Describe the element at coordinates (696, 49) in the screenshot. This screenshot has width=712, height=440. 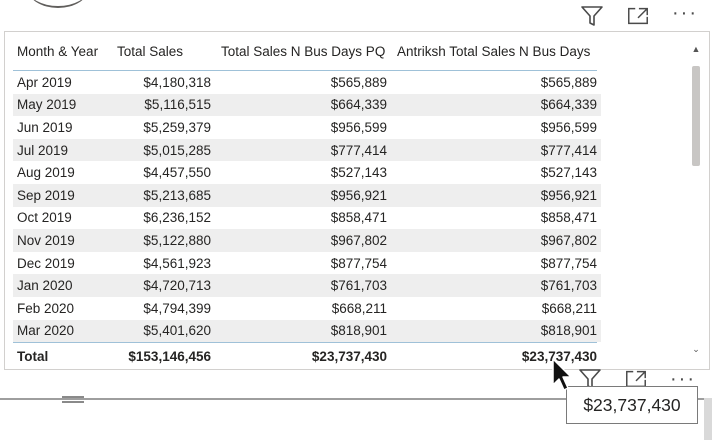
I see `scroll-up-icon: ▲` at that location.